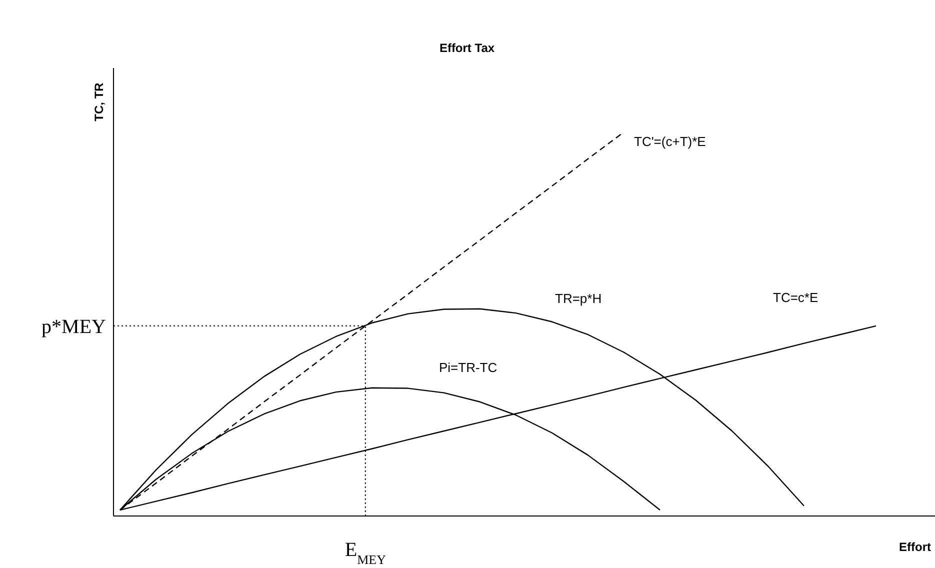  What do you see at coordinates (795, 297) in the screenshot?
I see `text: TC=c*E` at bounding box center [795, 297].